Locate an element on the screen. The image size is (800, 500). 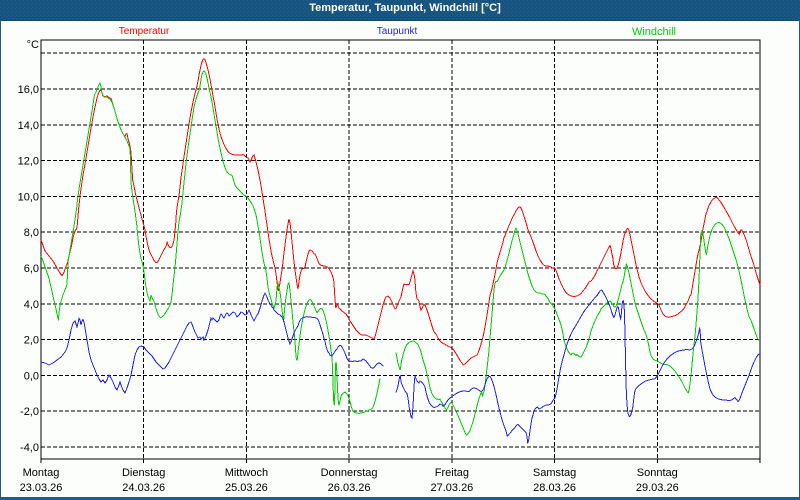
svg-text: 10,0 is located at coordinates (28, 197).